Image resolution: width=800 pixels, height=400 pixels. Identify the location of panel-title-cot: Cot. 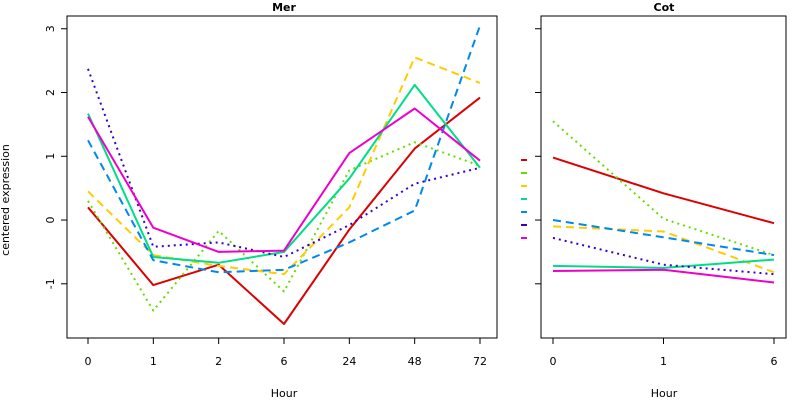
(664, 7).